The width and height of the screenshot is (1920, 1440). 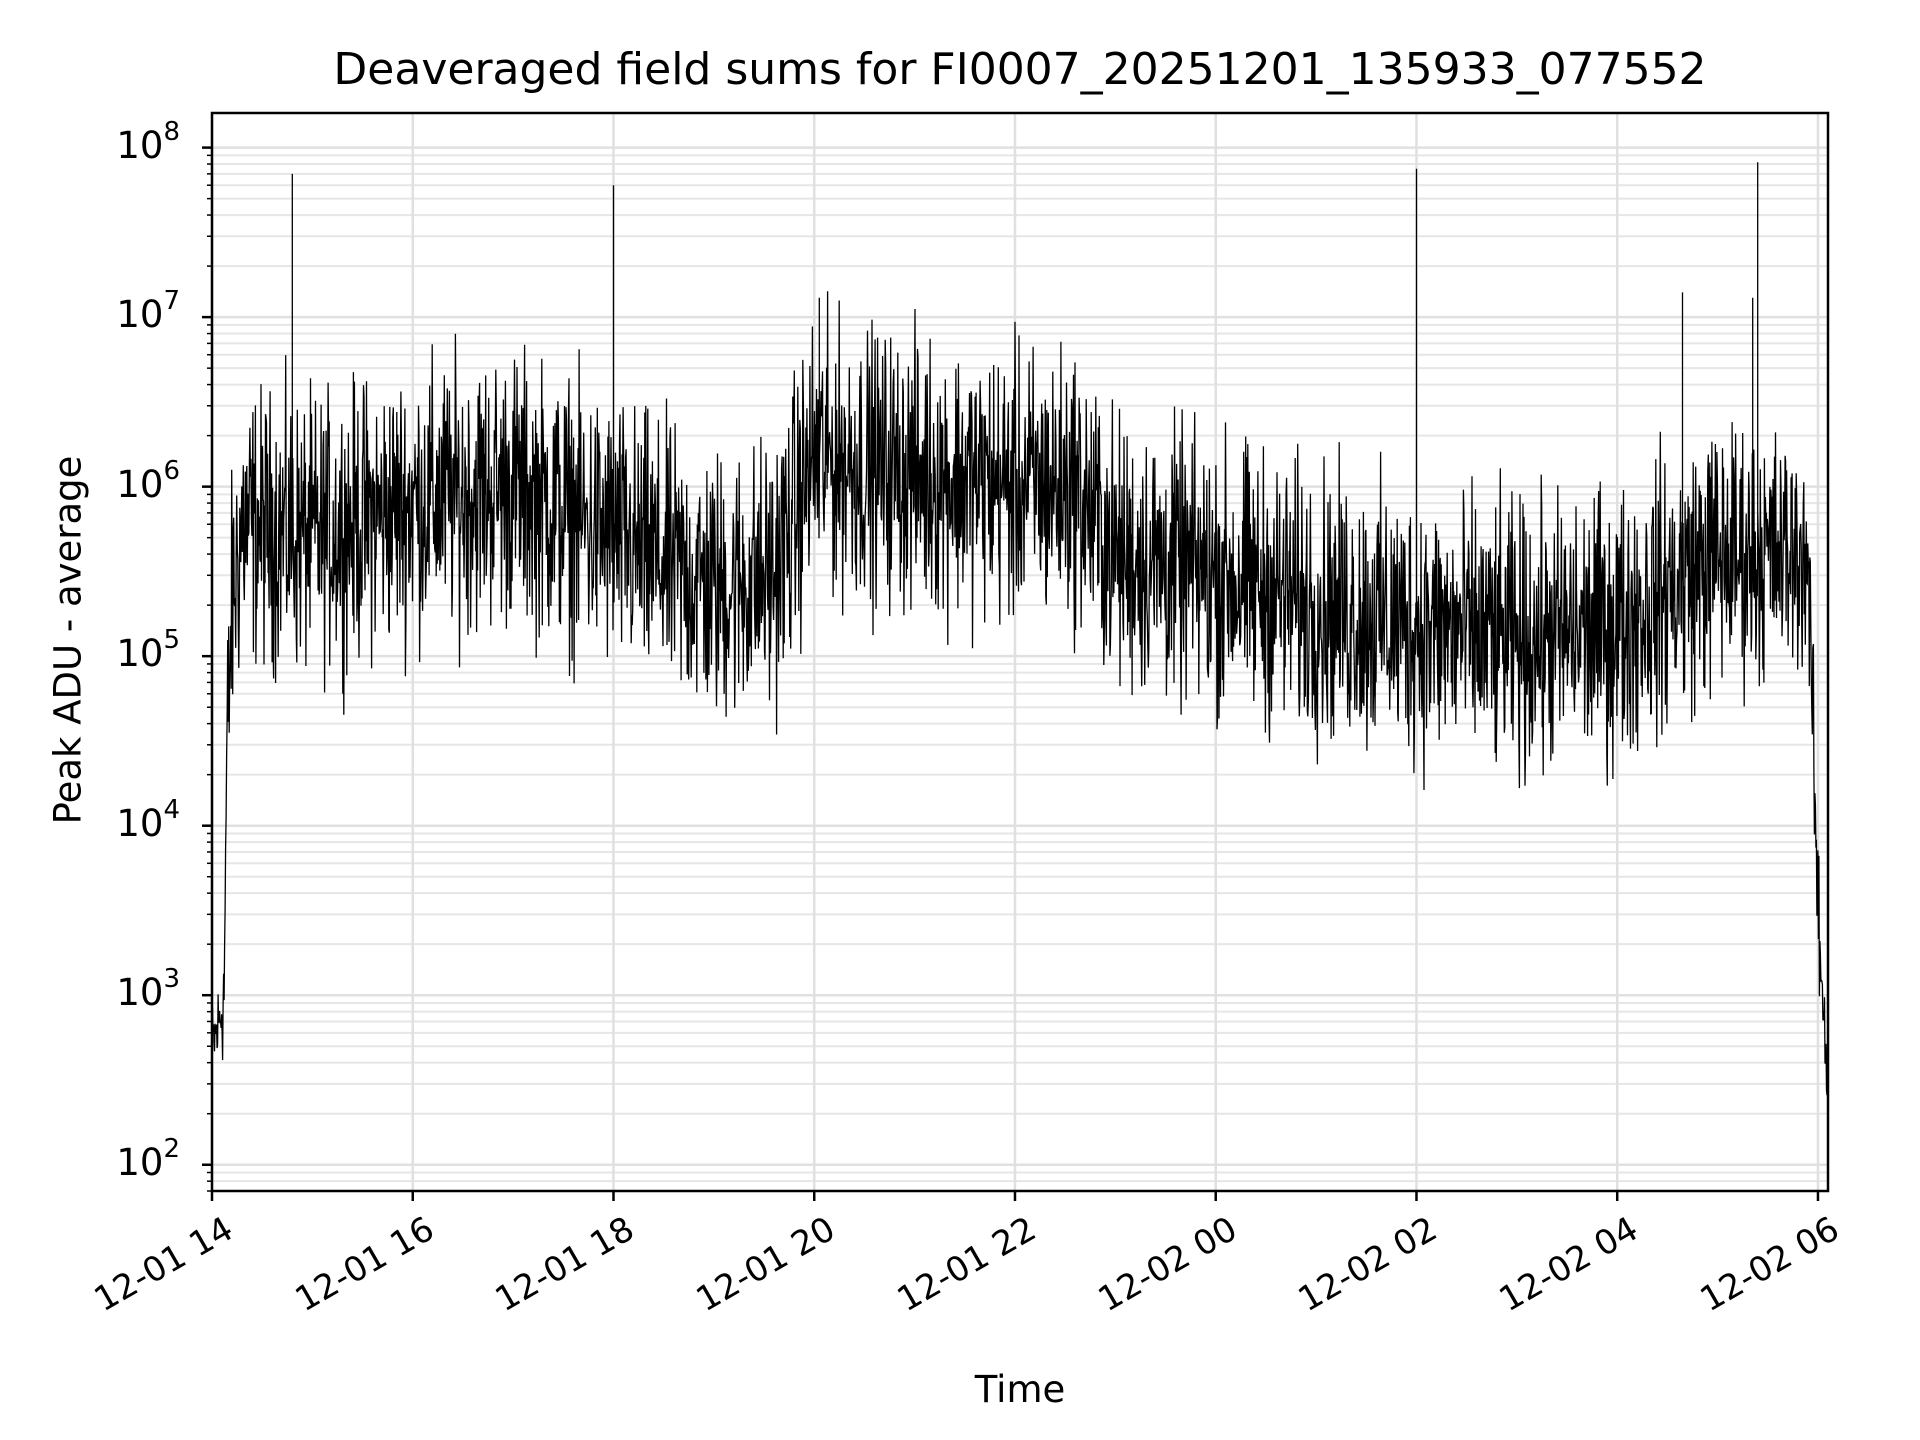 I want to click on y-tick-label: 10⁵, so click(x=148, y=650).